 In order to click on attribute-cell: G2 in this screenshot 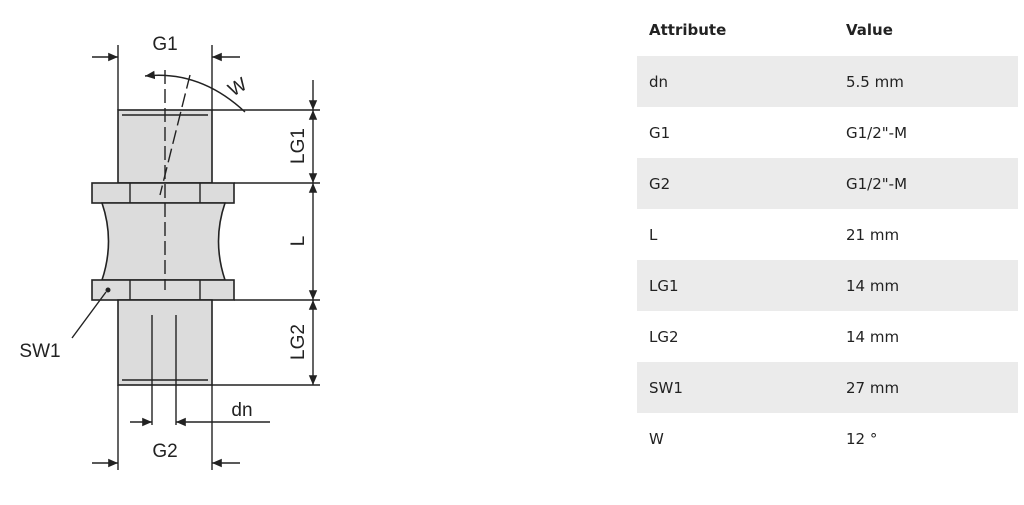, I will do `click(735, 183)`.